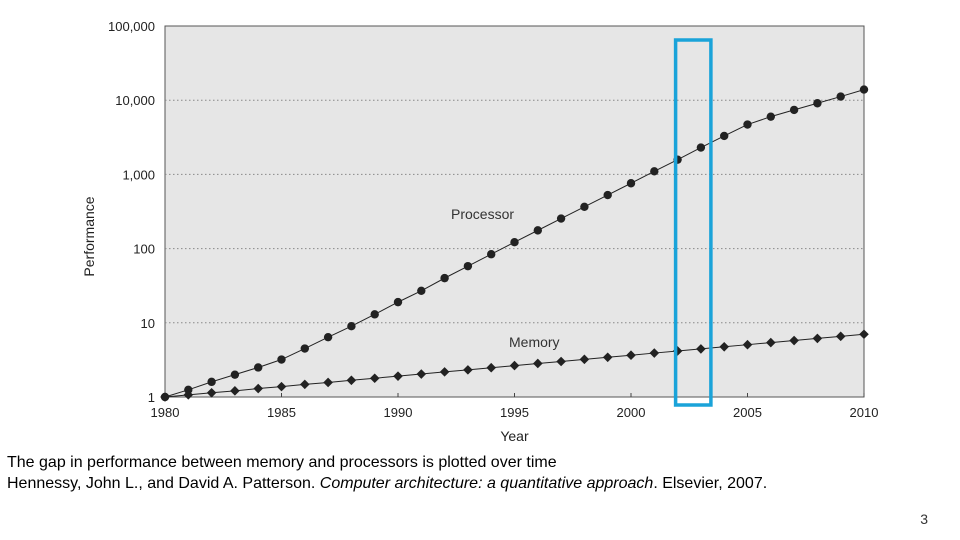 The height and width of the screenshot is (540, 960). What do you see at coordinates (534, 342) in the screenshot?
I see `memory-label: Memory` at bounding box center [534, 342].